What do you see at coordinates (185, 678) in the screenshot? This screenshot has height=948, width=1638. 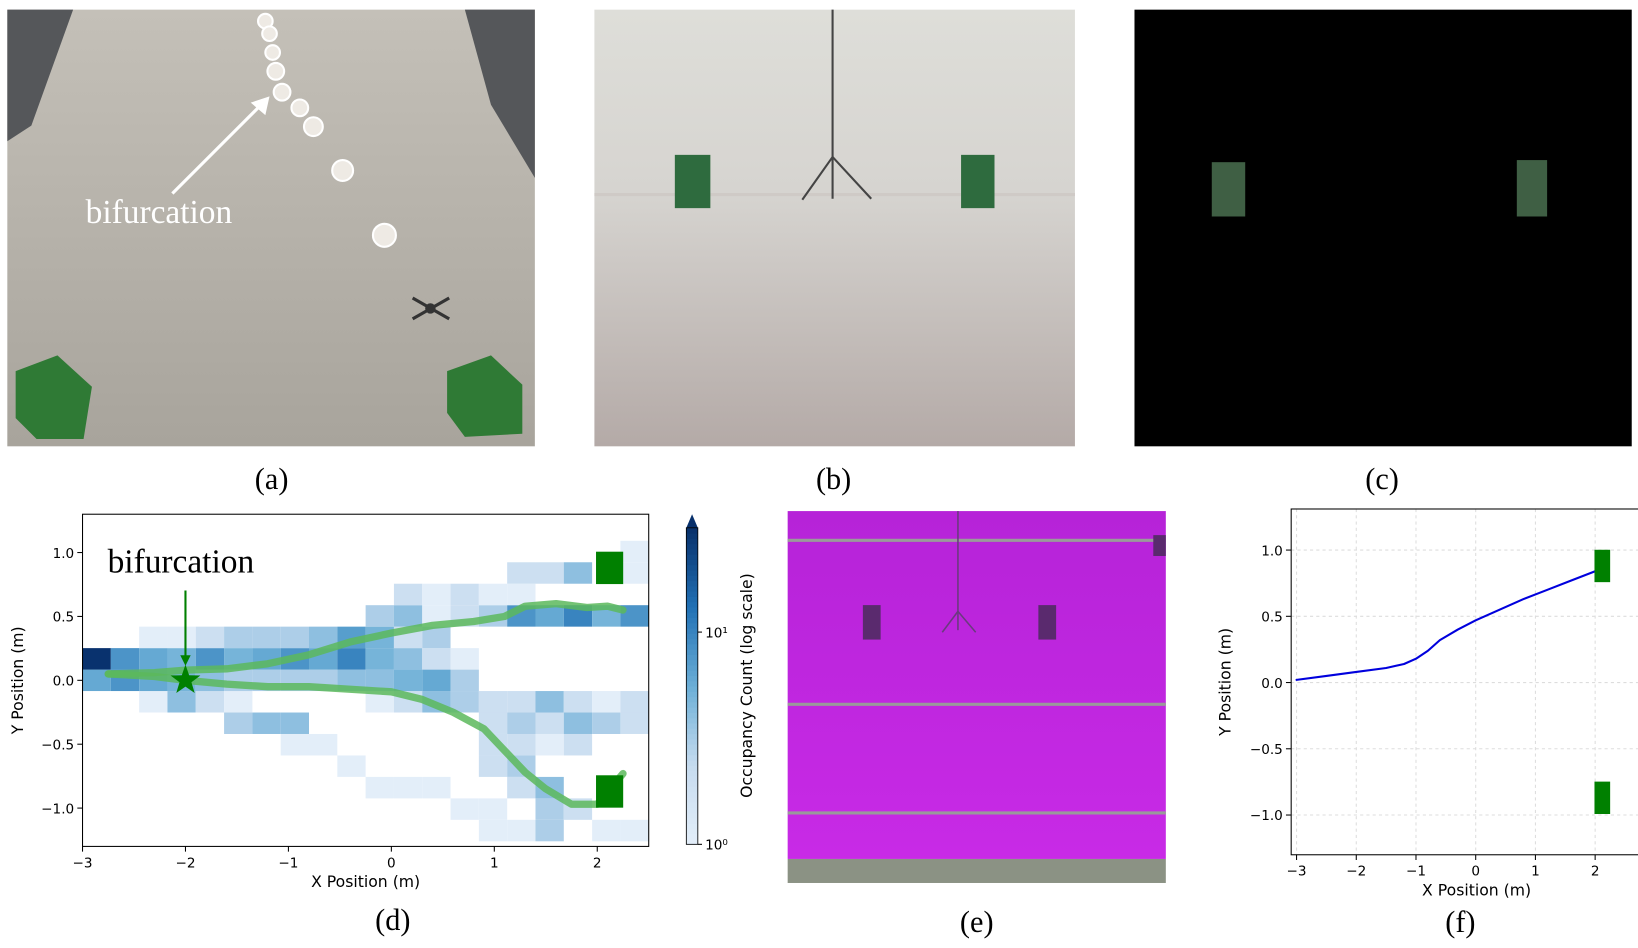 I see `bifurcation-marker` at bounding box center [185, 678].